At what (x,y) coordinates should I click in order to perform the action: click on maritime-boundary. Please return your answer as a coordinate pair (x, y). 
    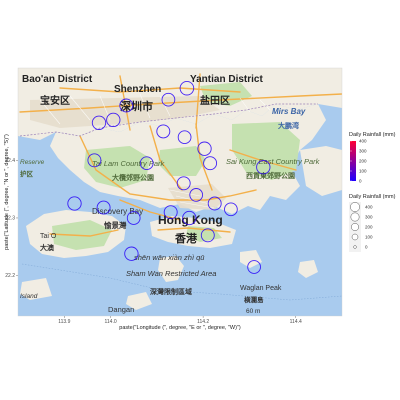
    Looking at the image, I should click on (181, 282).